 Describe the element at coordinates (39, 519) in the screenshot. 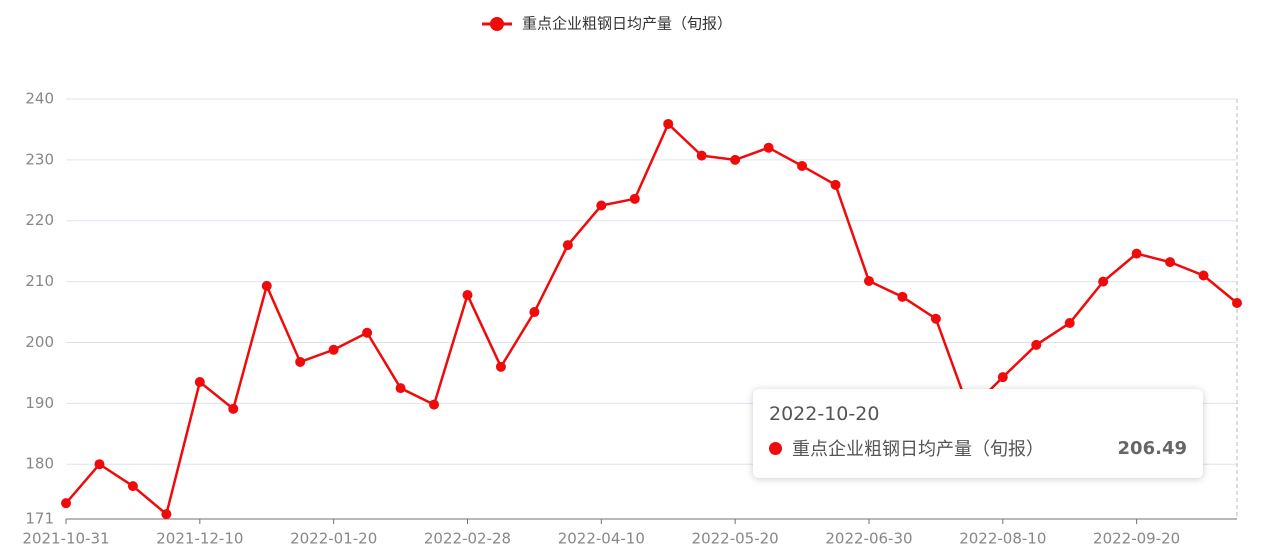

I see `y-tick-label: 171` at that location.